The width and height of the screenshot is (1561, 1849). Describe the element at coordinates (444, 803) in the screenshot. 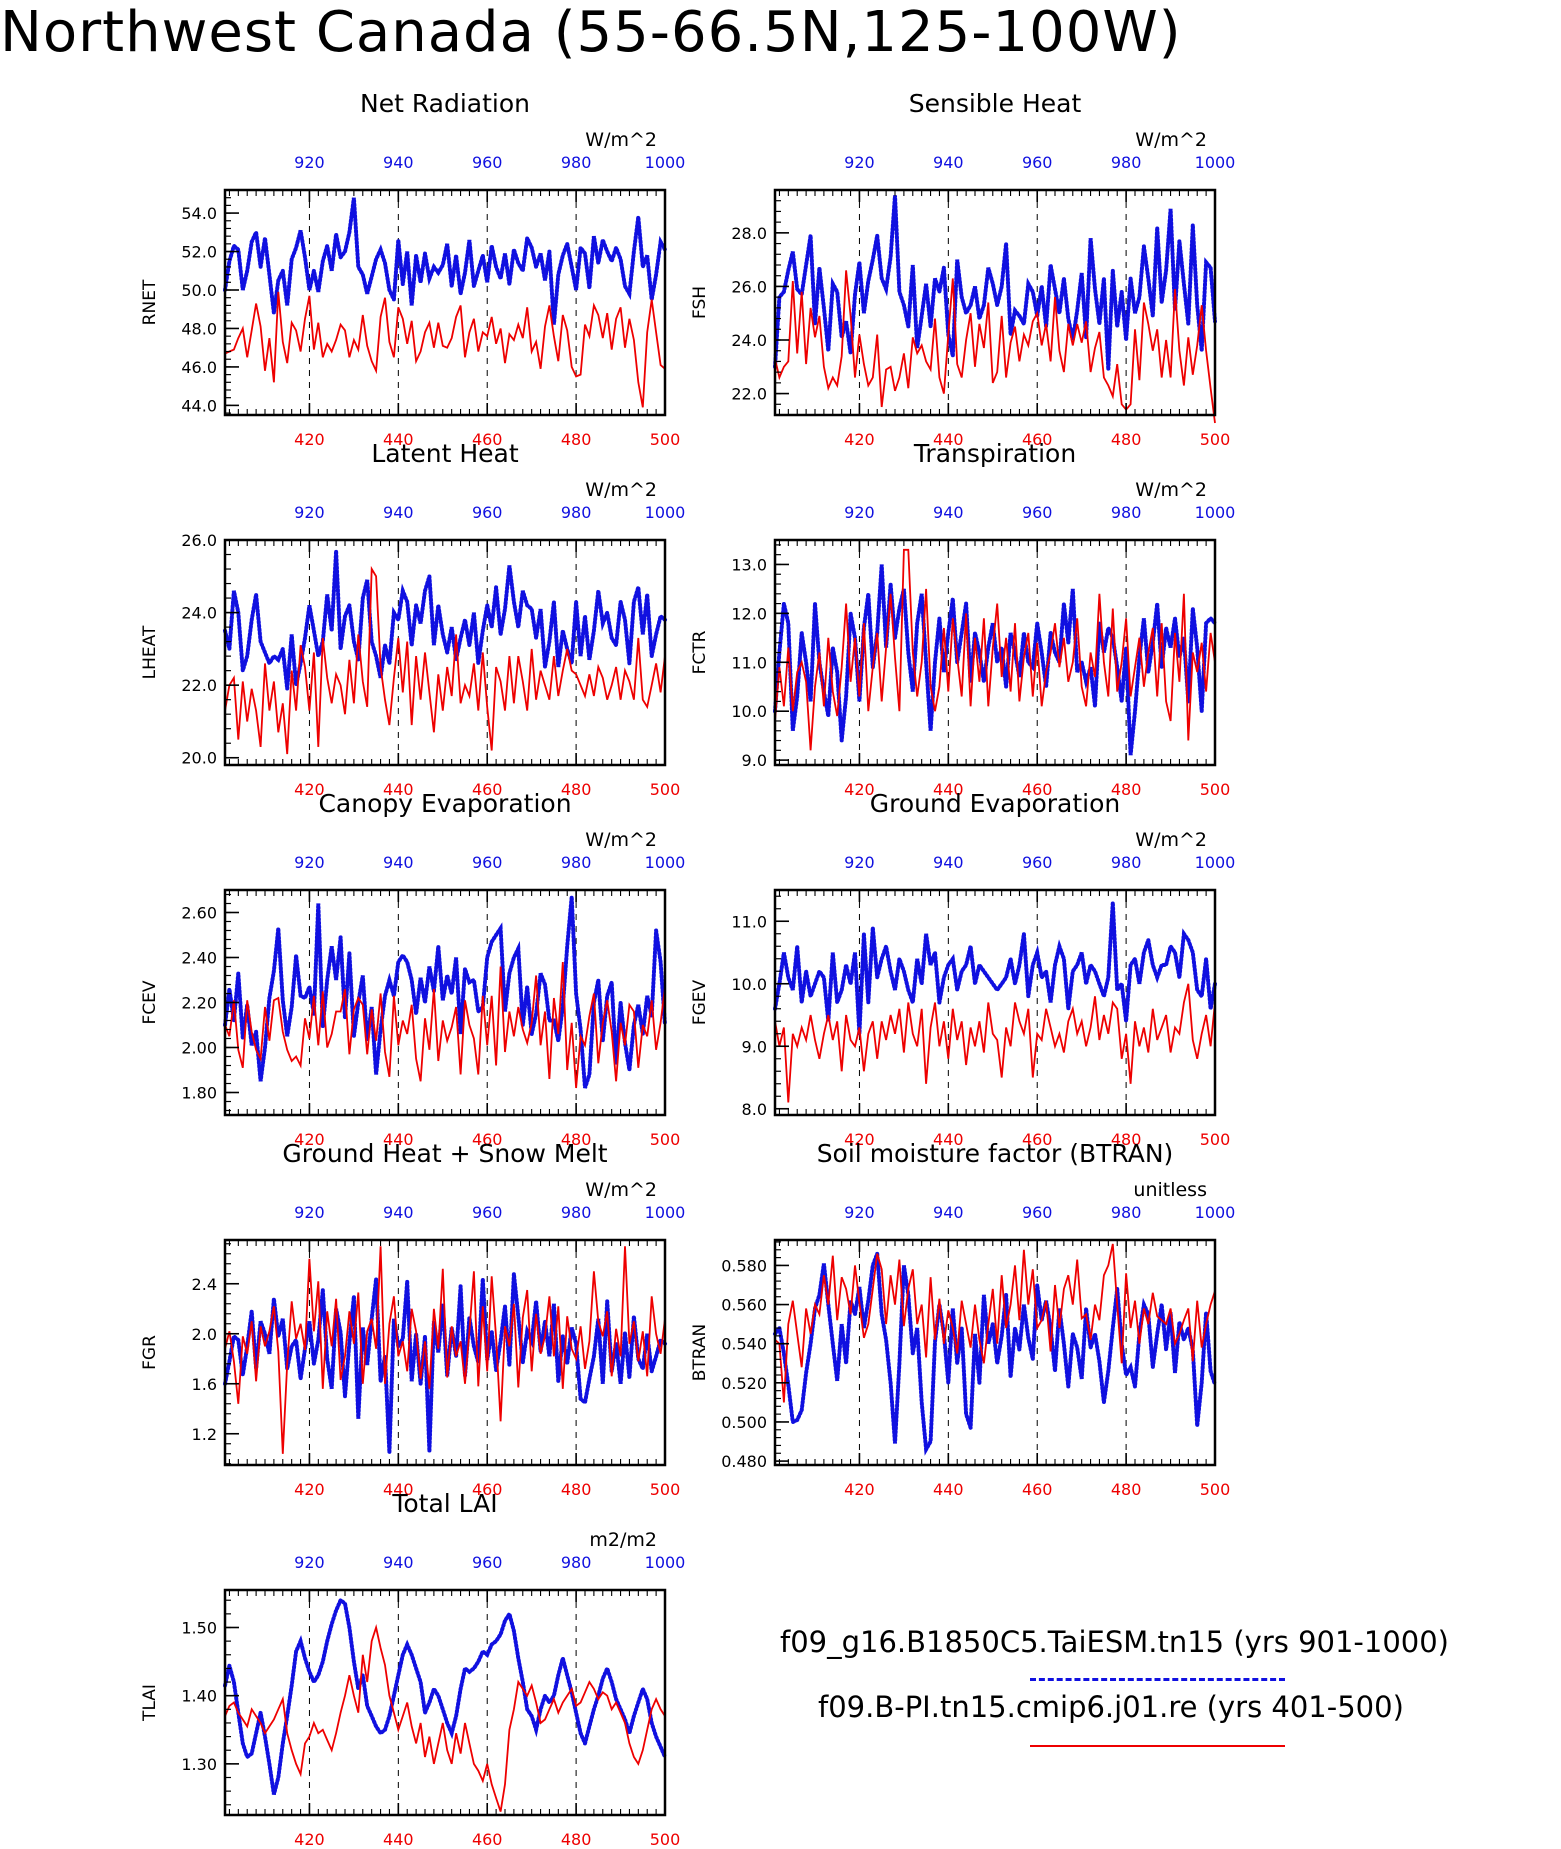

I see `panel-title: Canopy Evaporation` at that location.